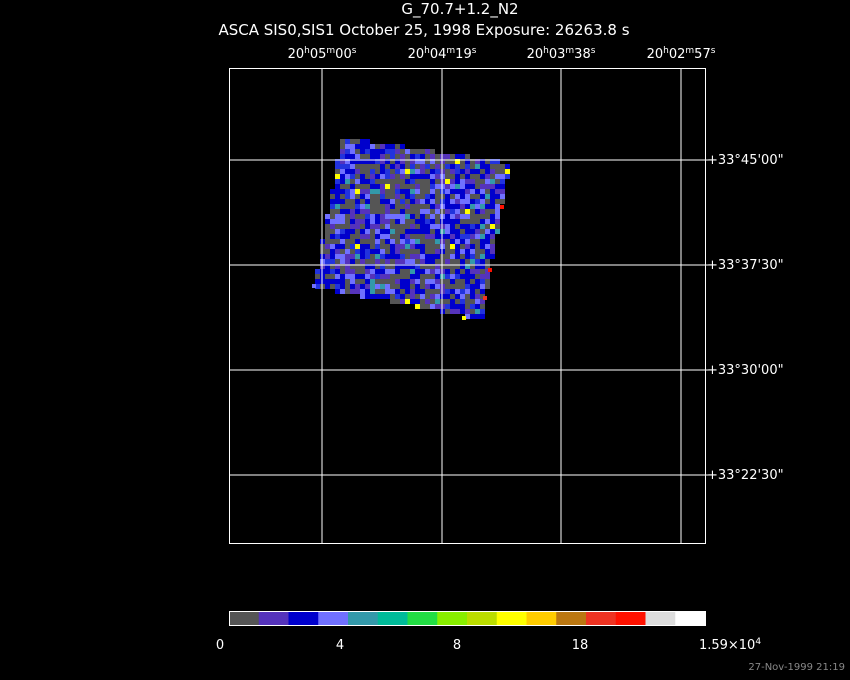  I want to click on ra-label-part: s, so click(474, 51).